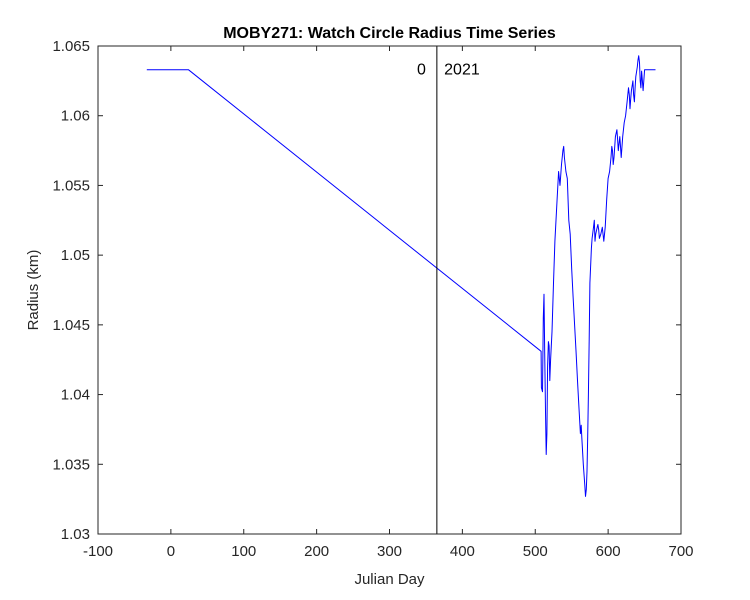 This screenshot has height=600, width=750. I want to click on y-tick-label: 1.03, so click(75, 534).